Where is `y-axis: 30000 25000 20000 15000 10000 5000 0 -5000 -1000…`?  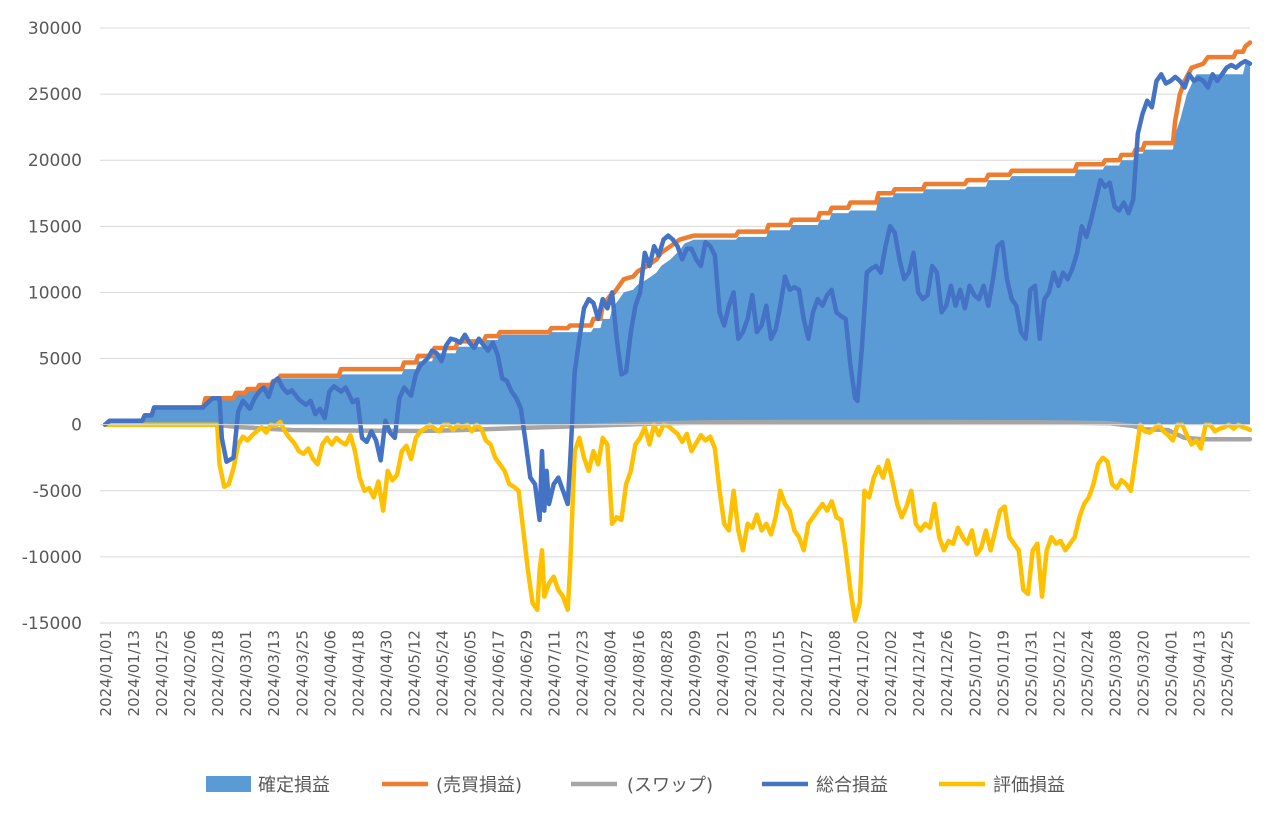
y-axis: 30000 25000 20000 15000 10000 5000 0 -5000 -1000… is located at coordinates (52, 326).